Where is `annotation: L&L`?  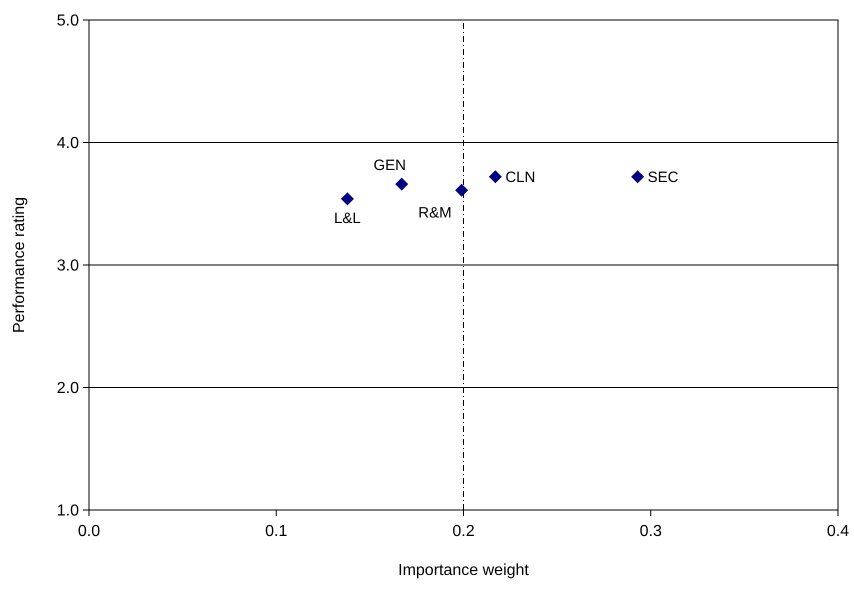 annotation: L&L is located at coordinates (347, 218).